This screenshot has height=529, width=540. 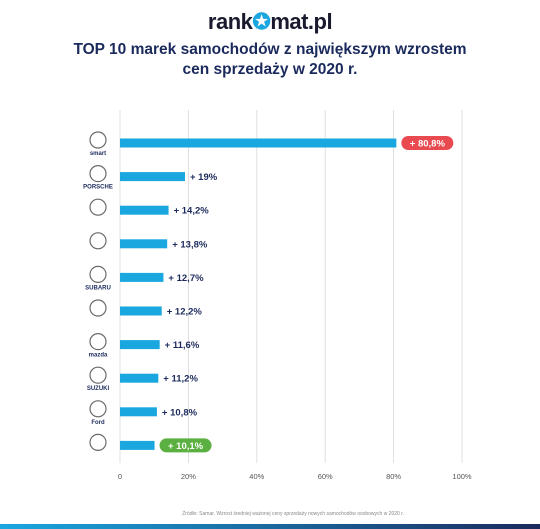 I want to click on x-tick-label: 100%, so click(x=462, y=476).